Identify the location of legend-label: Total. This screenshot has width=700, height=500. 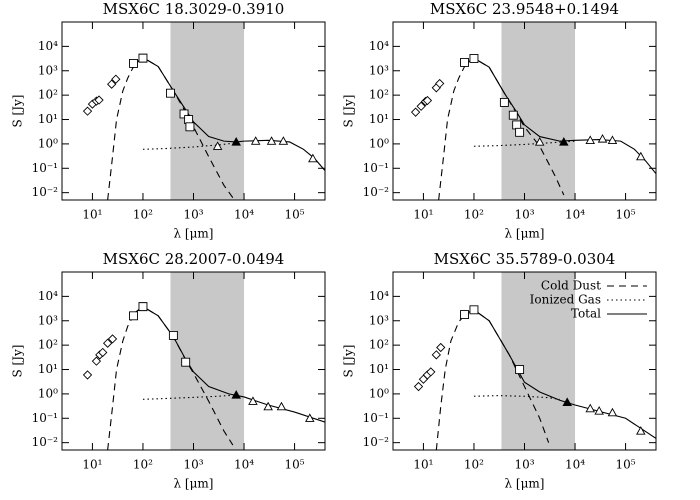
(586, 314).